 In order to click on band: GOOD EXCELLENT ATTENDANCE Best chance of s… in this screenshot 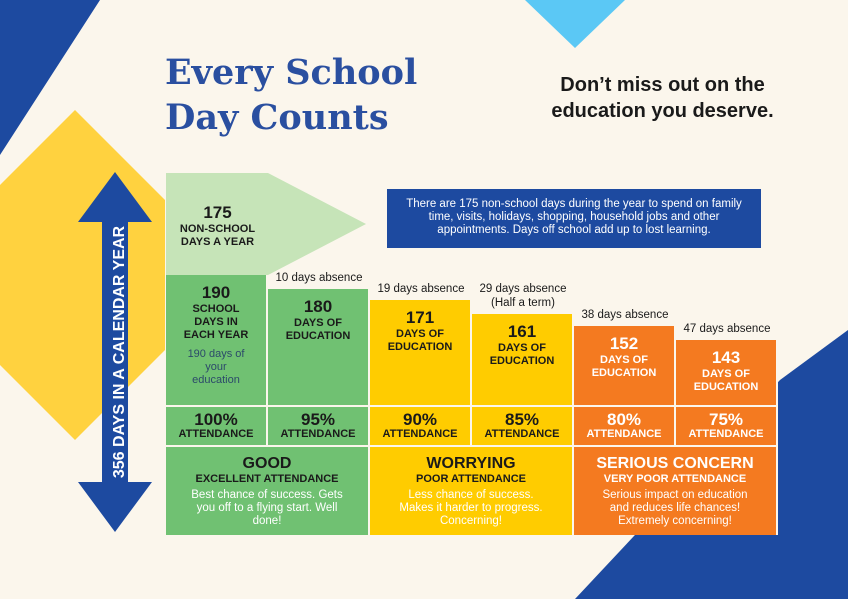, I will do `click(268, 490)`.